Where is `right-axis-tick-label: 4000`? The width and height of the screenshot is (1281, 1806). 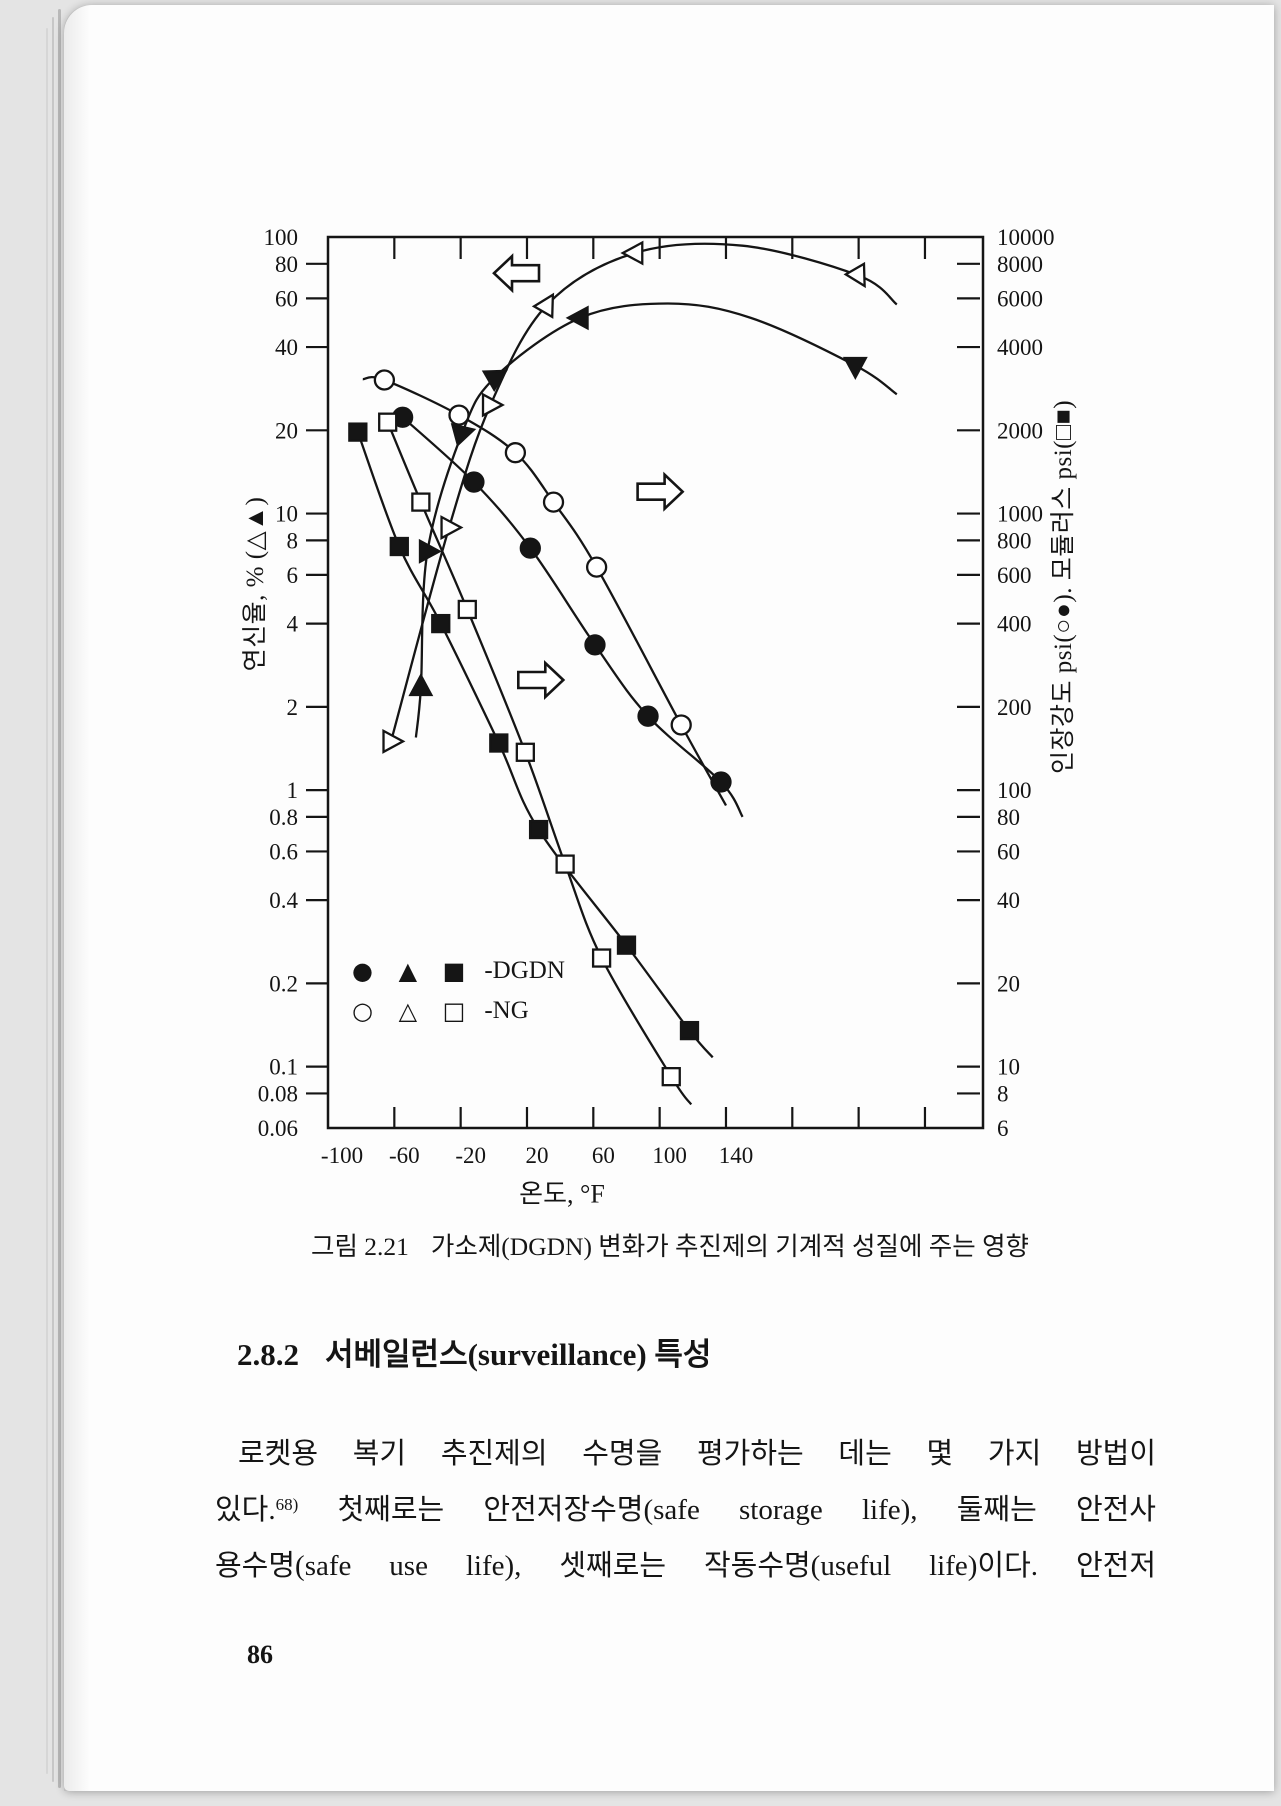
right-axis-tick-label: 4000 is located at coordinates (1020, 347).